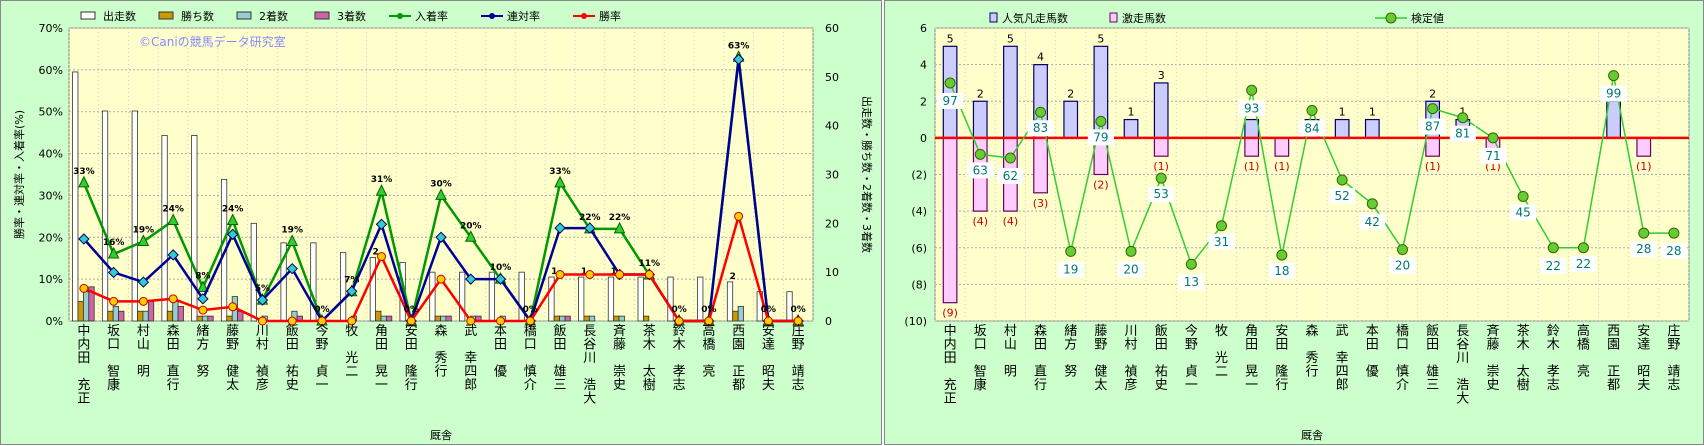 The height and width of the screenshot is (446, 1704). Describe the element at coordinates (768, 331) in the screenshot. I see `x-tick-label-char: 安` at that location.